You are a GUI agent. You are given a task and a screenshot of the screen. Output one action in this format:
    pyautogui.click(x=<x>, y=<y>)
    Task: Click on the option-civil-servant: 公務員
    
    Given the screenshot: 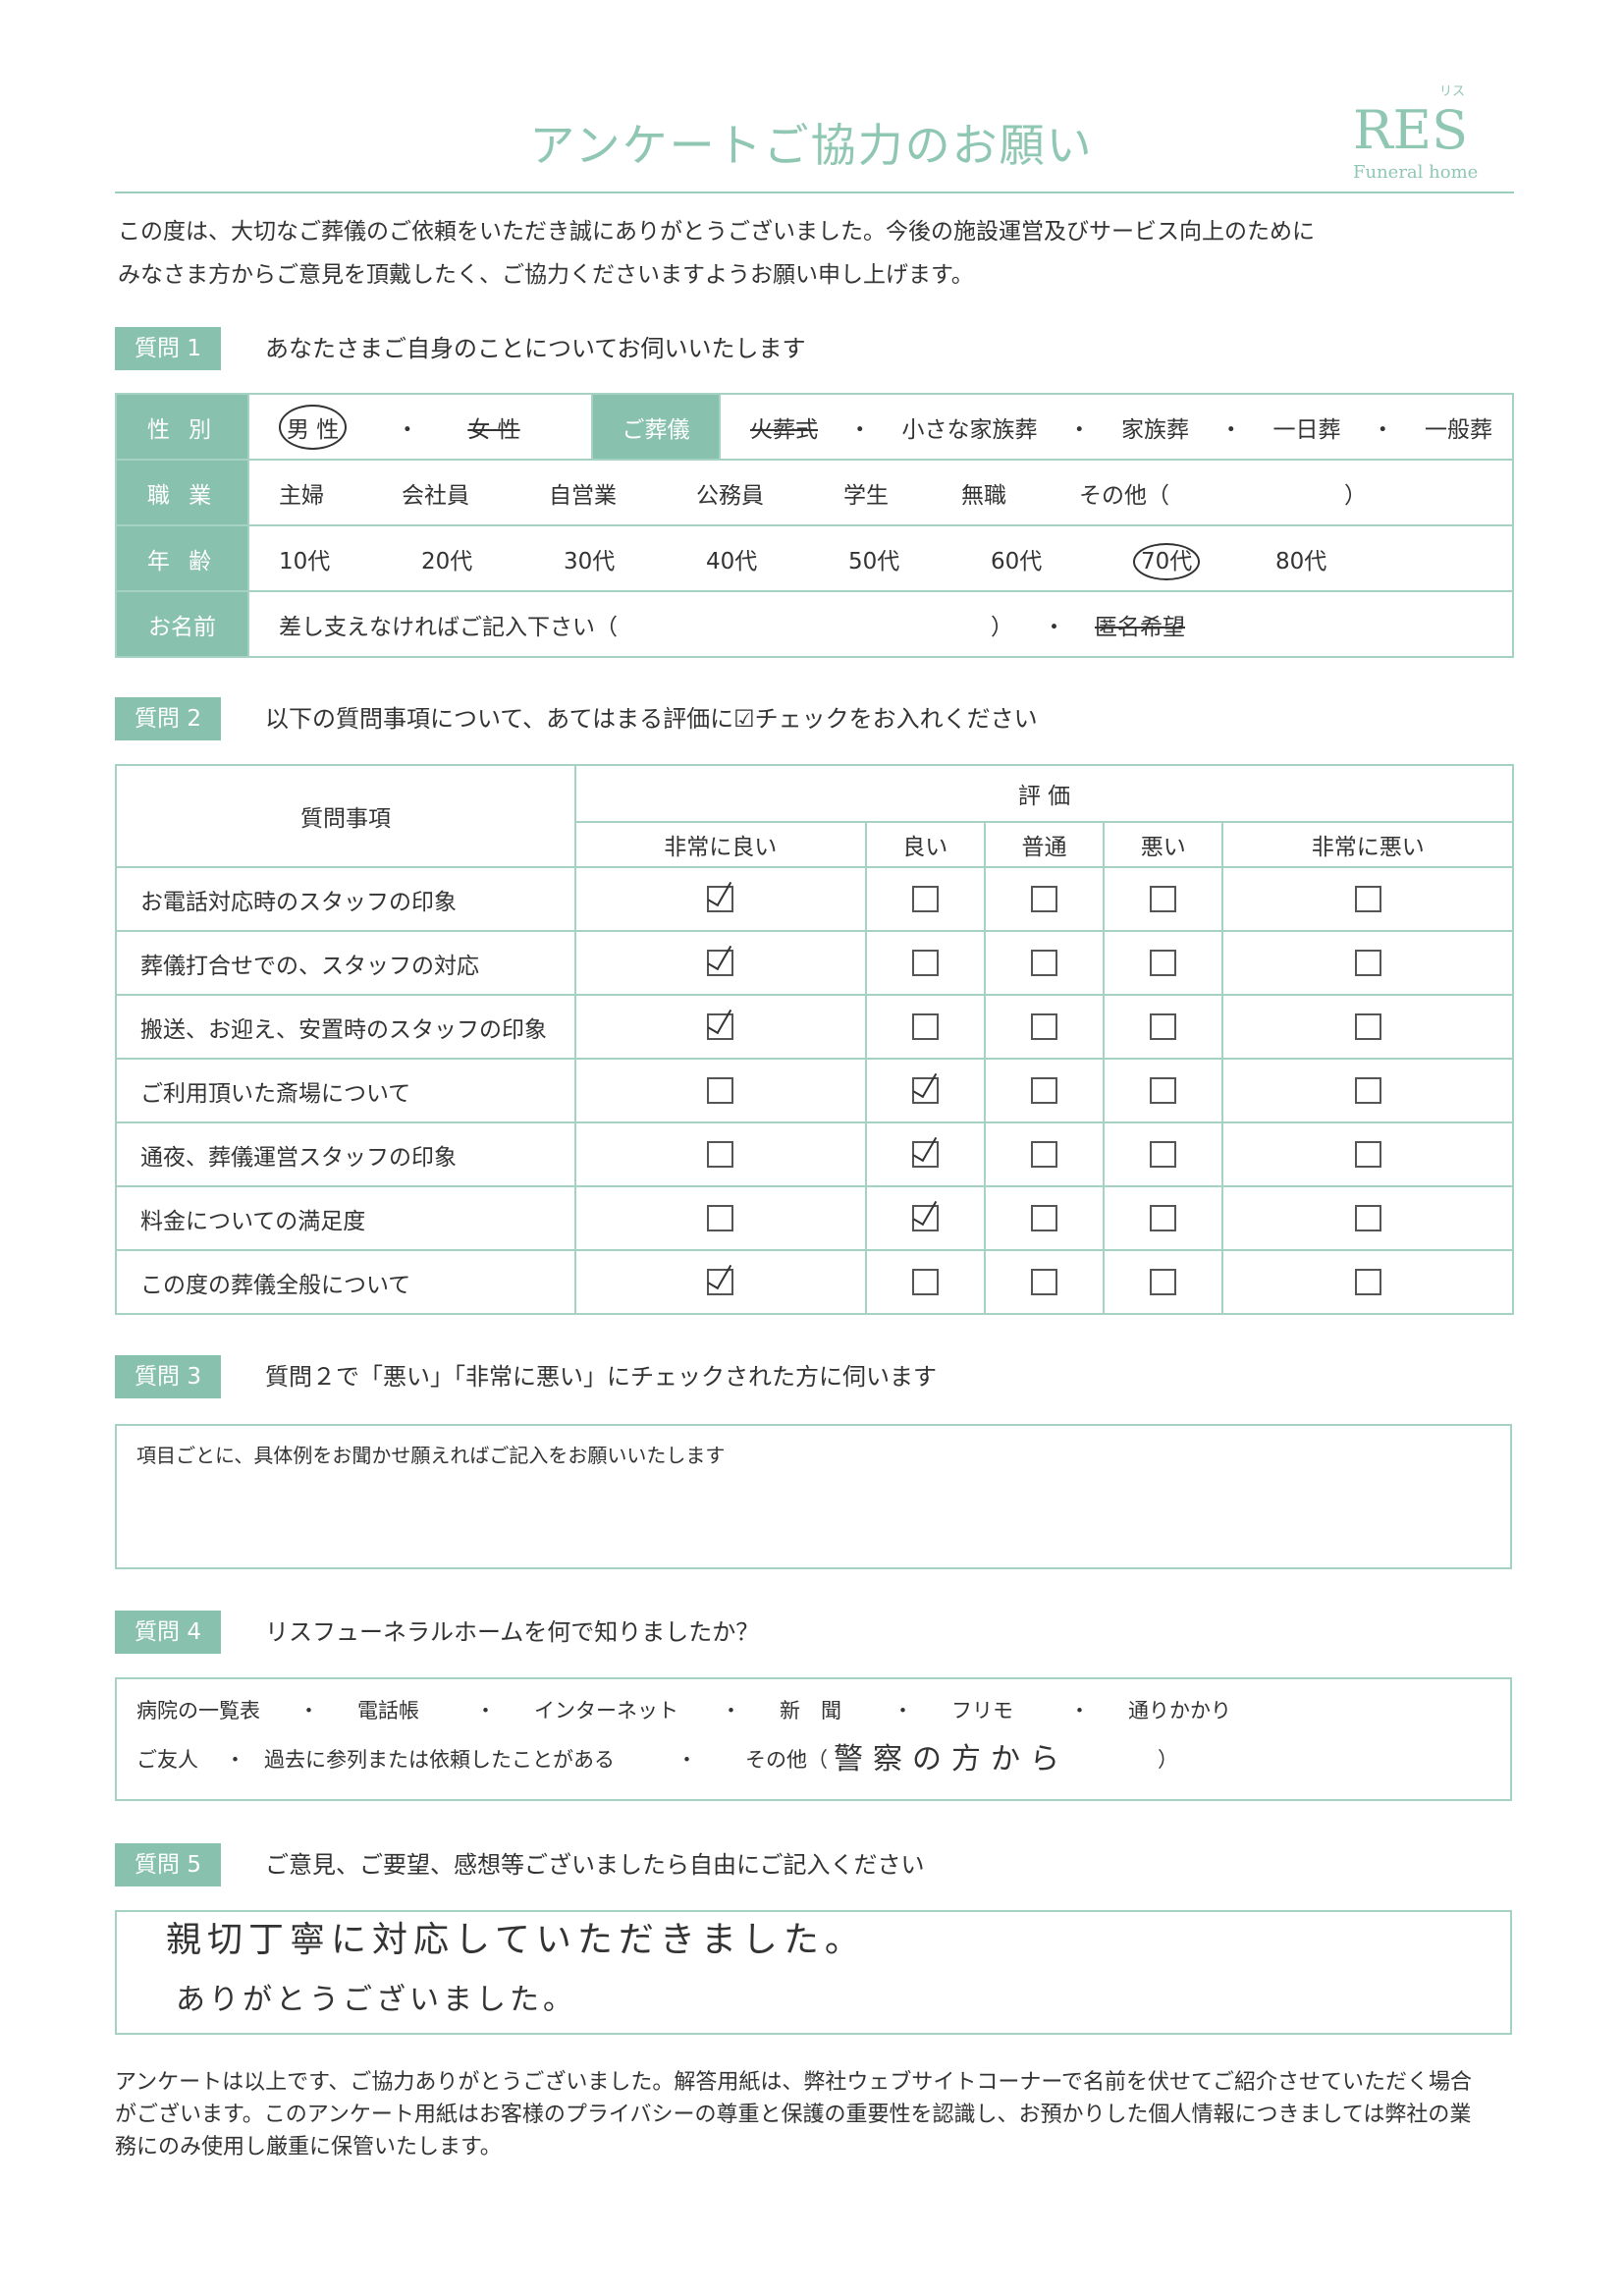 What is the action you would take?
    pyautogui.click(x=730, y=495)
    